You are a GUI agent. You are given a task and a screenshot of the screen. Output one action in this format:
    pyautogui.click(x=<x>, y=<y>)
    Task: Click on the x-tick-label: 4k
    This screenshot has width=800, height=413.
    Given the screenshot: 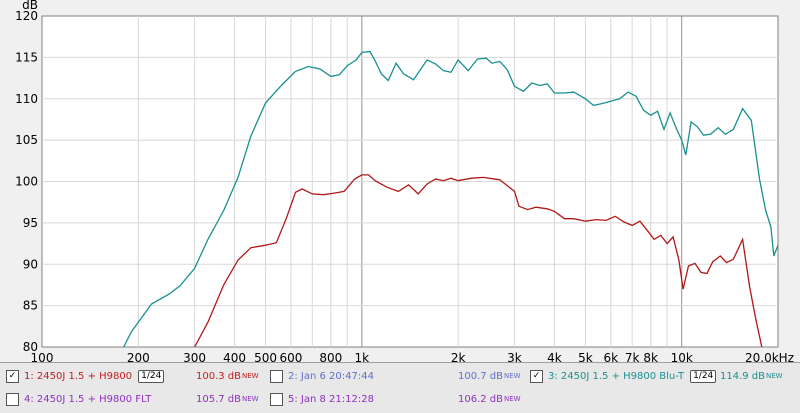 What is the action you would take?
    pyautogui.click(x=554, y=356)
    